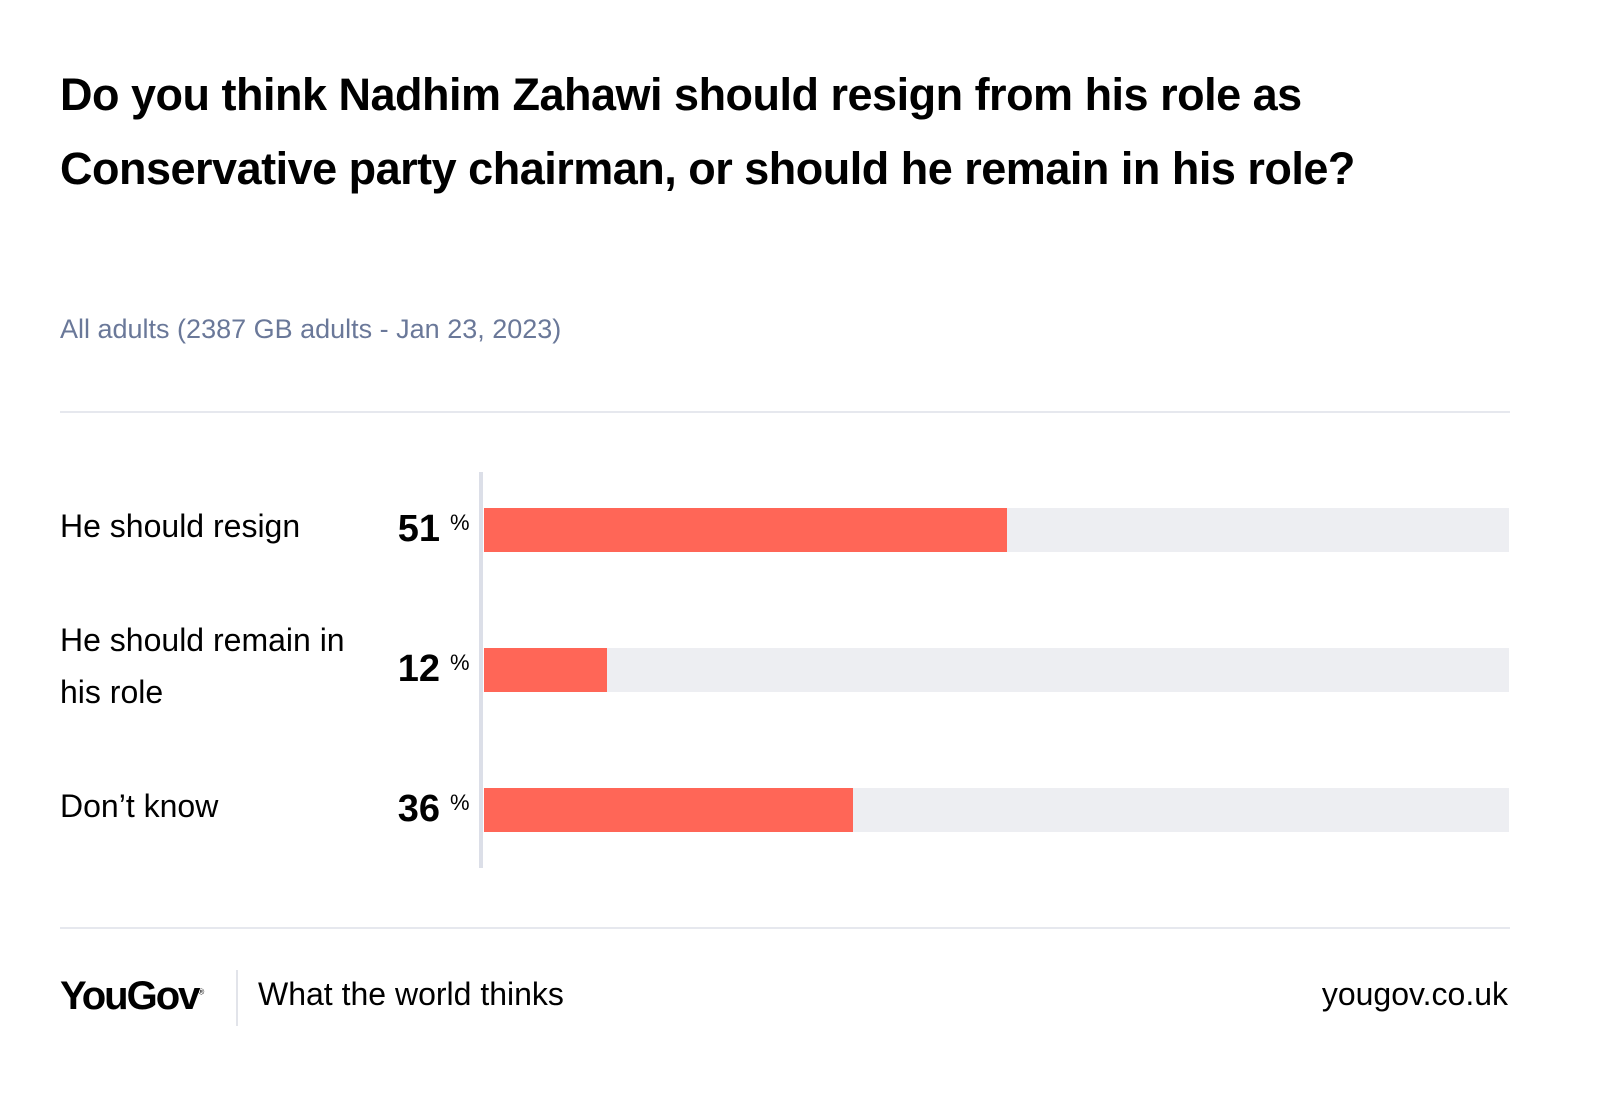 The width and height of the screenshot is (1600, 1108). Describe the element at coordinates (202, 666) in the screenshot. I see `category-label: He should remain in his role` at that location.